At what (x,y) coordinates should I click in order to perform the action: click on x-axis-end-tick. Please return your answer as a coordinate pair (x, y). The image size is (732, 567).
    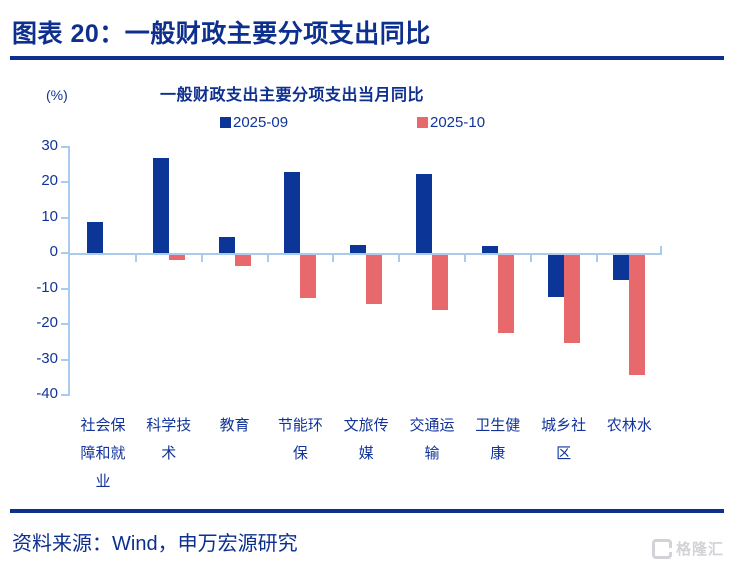
    Looking at the image, I should click on (661, 249).